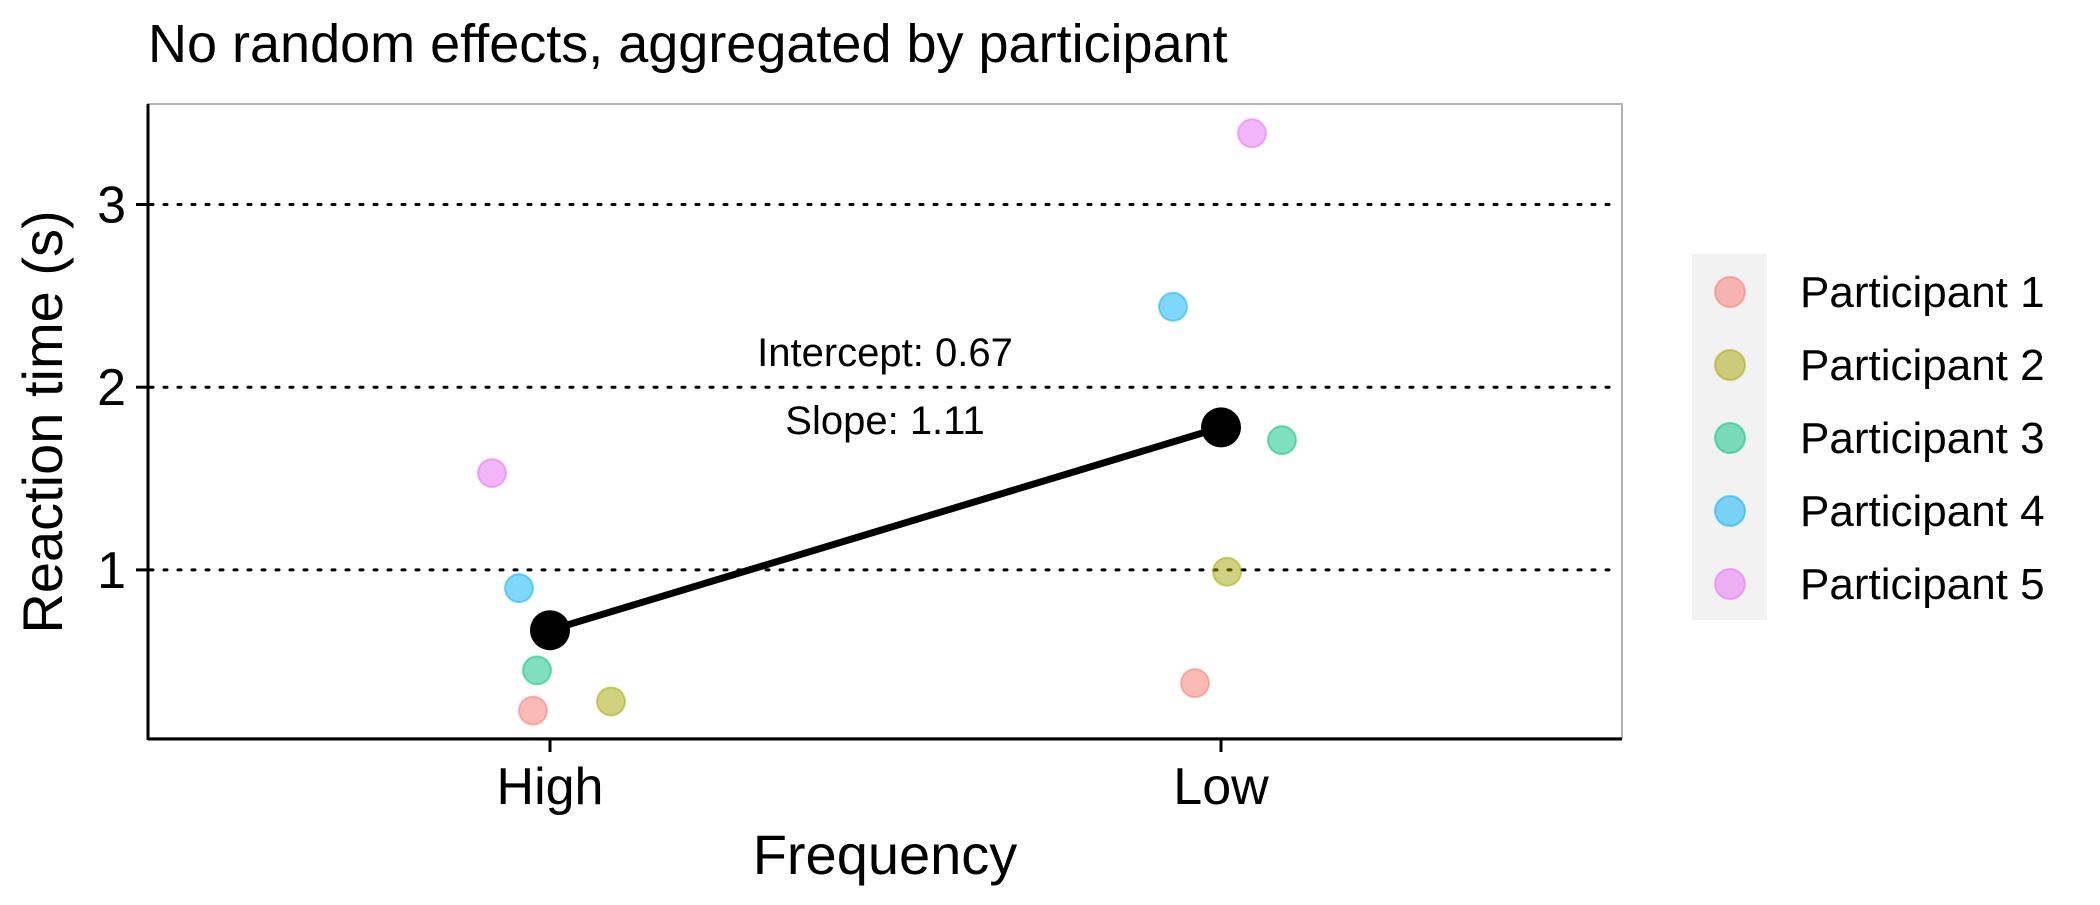 This screenshot has width=2100, height=905. What do you see at coordinates (1922, 511) in the screenshot?
I see `legend-label: Participant 4` at bounding box center [1922, 511].